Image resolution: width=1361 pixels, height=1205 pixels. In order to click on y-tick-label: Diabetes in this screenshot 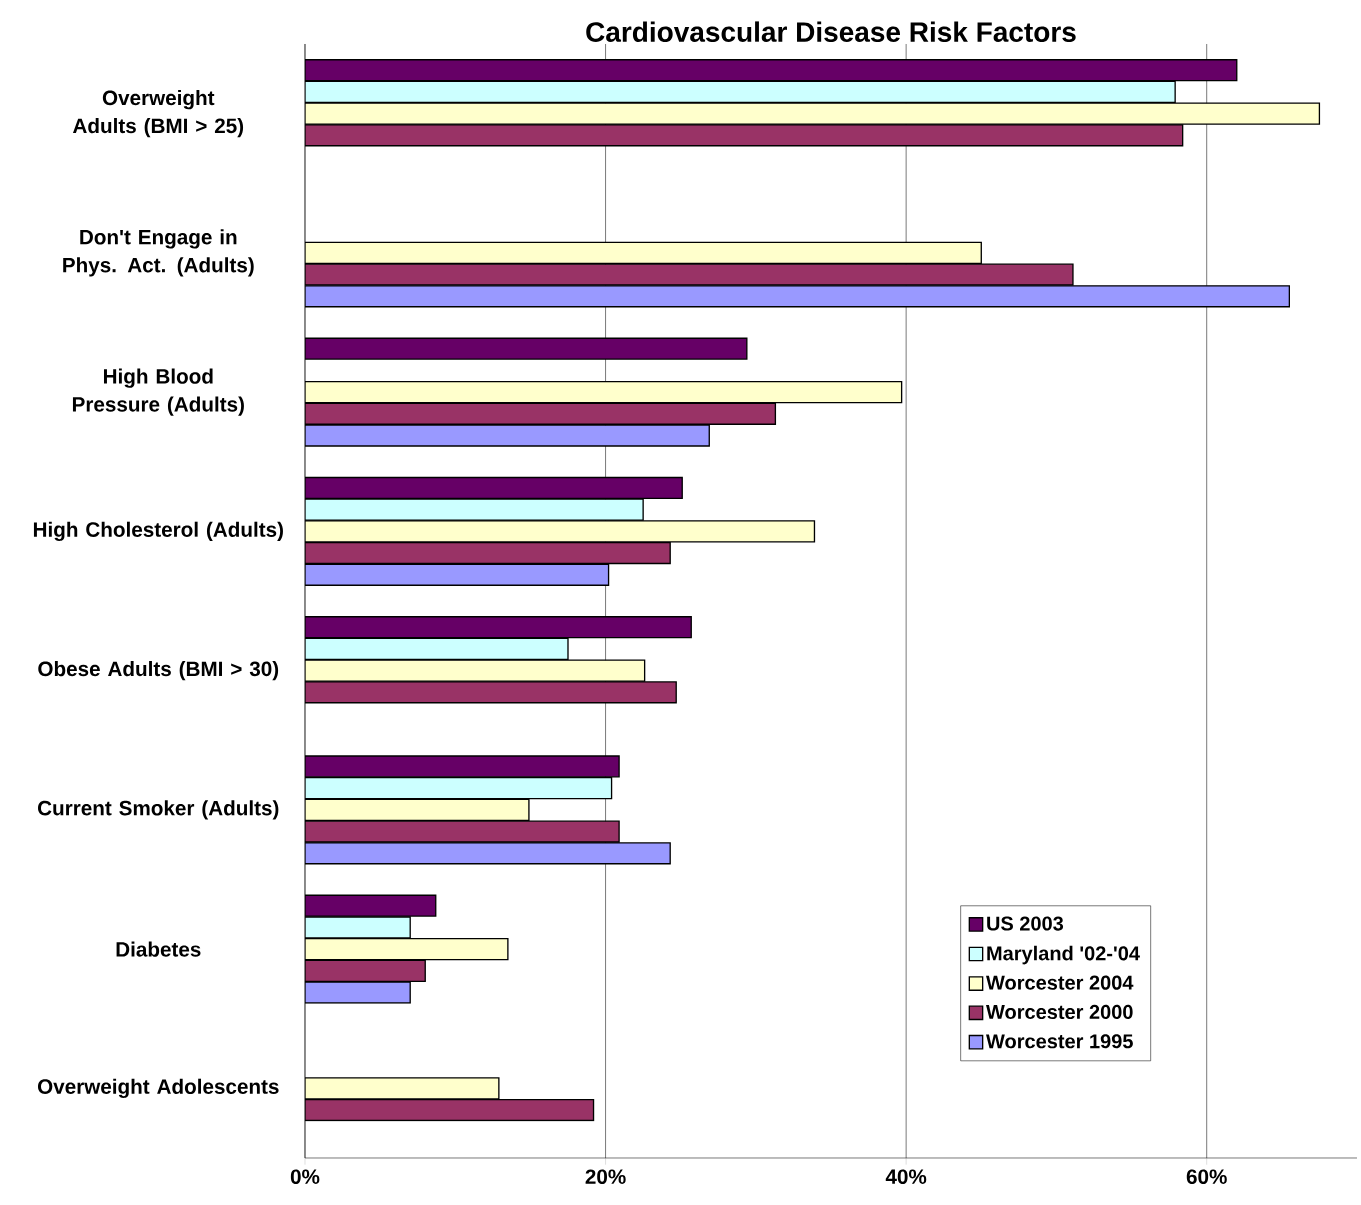, I will do `click(158, 949)`.